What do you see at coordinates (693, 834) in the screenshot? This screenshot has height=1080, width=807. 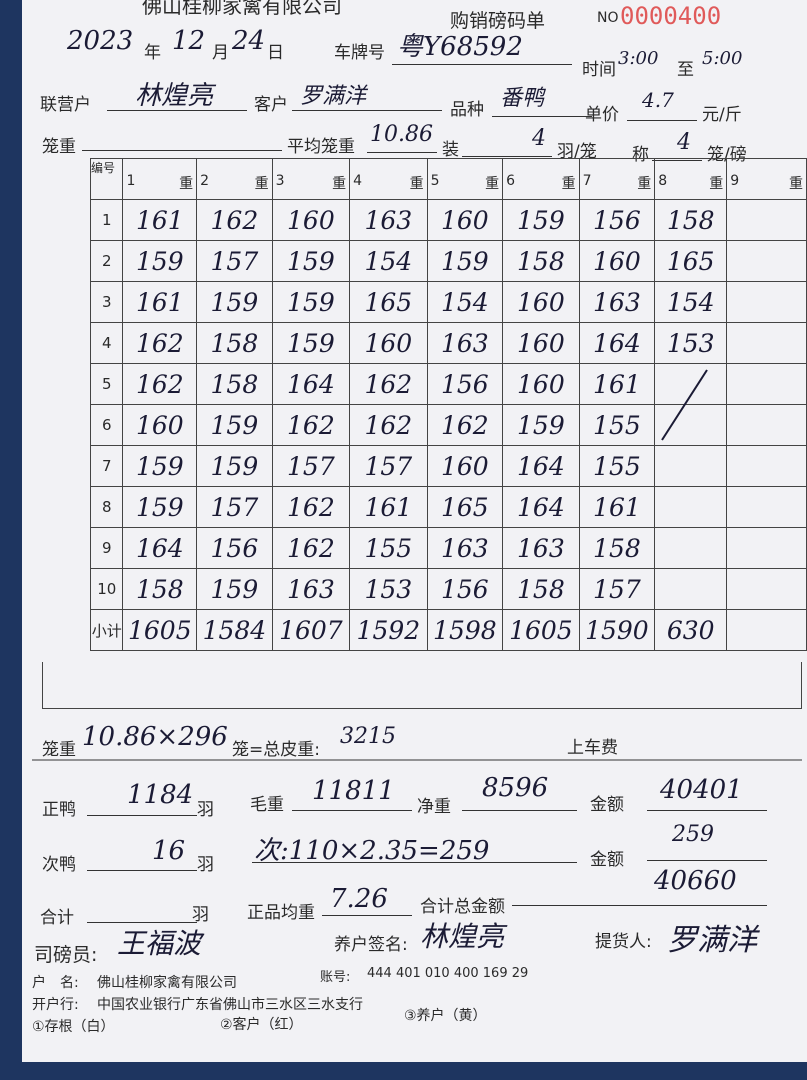 I see `amount2: 259` at bounding box center [693, 834].